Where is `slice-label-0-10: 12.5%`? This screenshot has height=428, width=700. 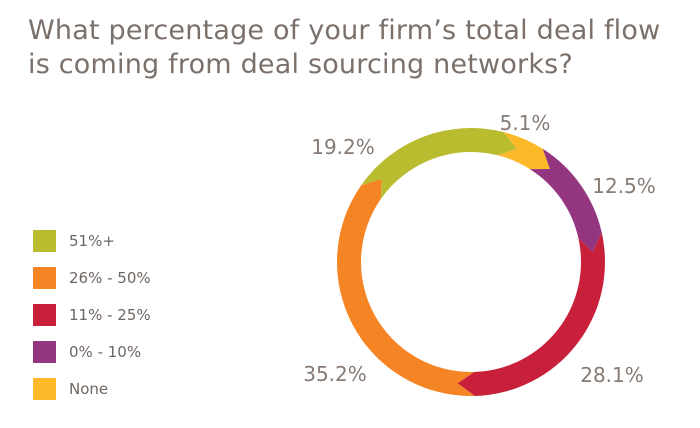 slice-label-0-10: 12.5% is located at coordinates (624, 186).